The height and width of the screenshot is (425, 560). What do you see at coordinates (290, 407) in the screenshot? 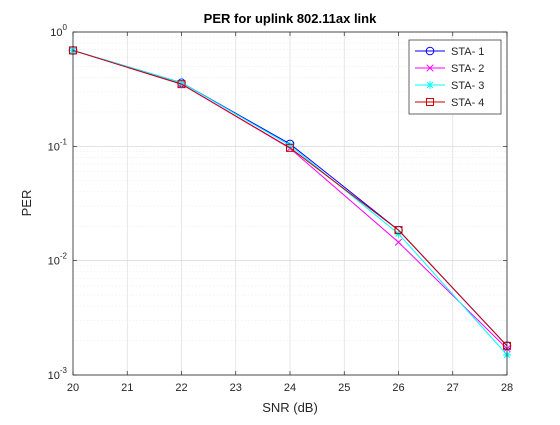
I see `x-axis-label: SNR (dB)` at bounding box center [290, 407].